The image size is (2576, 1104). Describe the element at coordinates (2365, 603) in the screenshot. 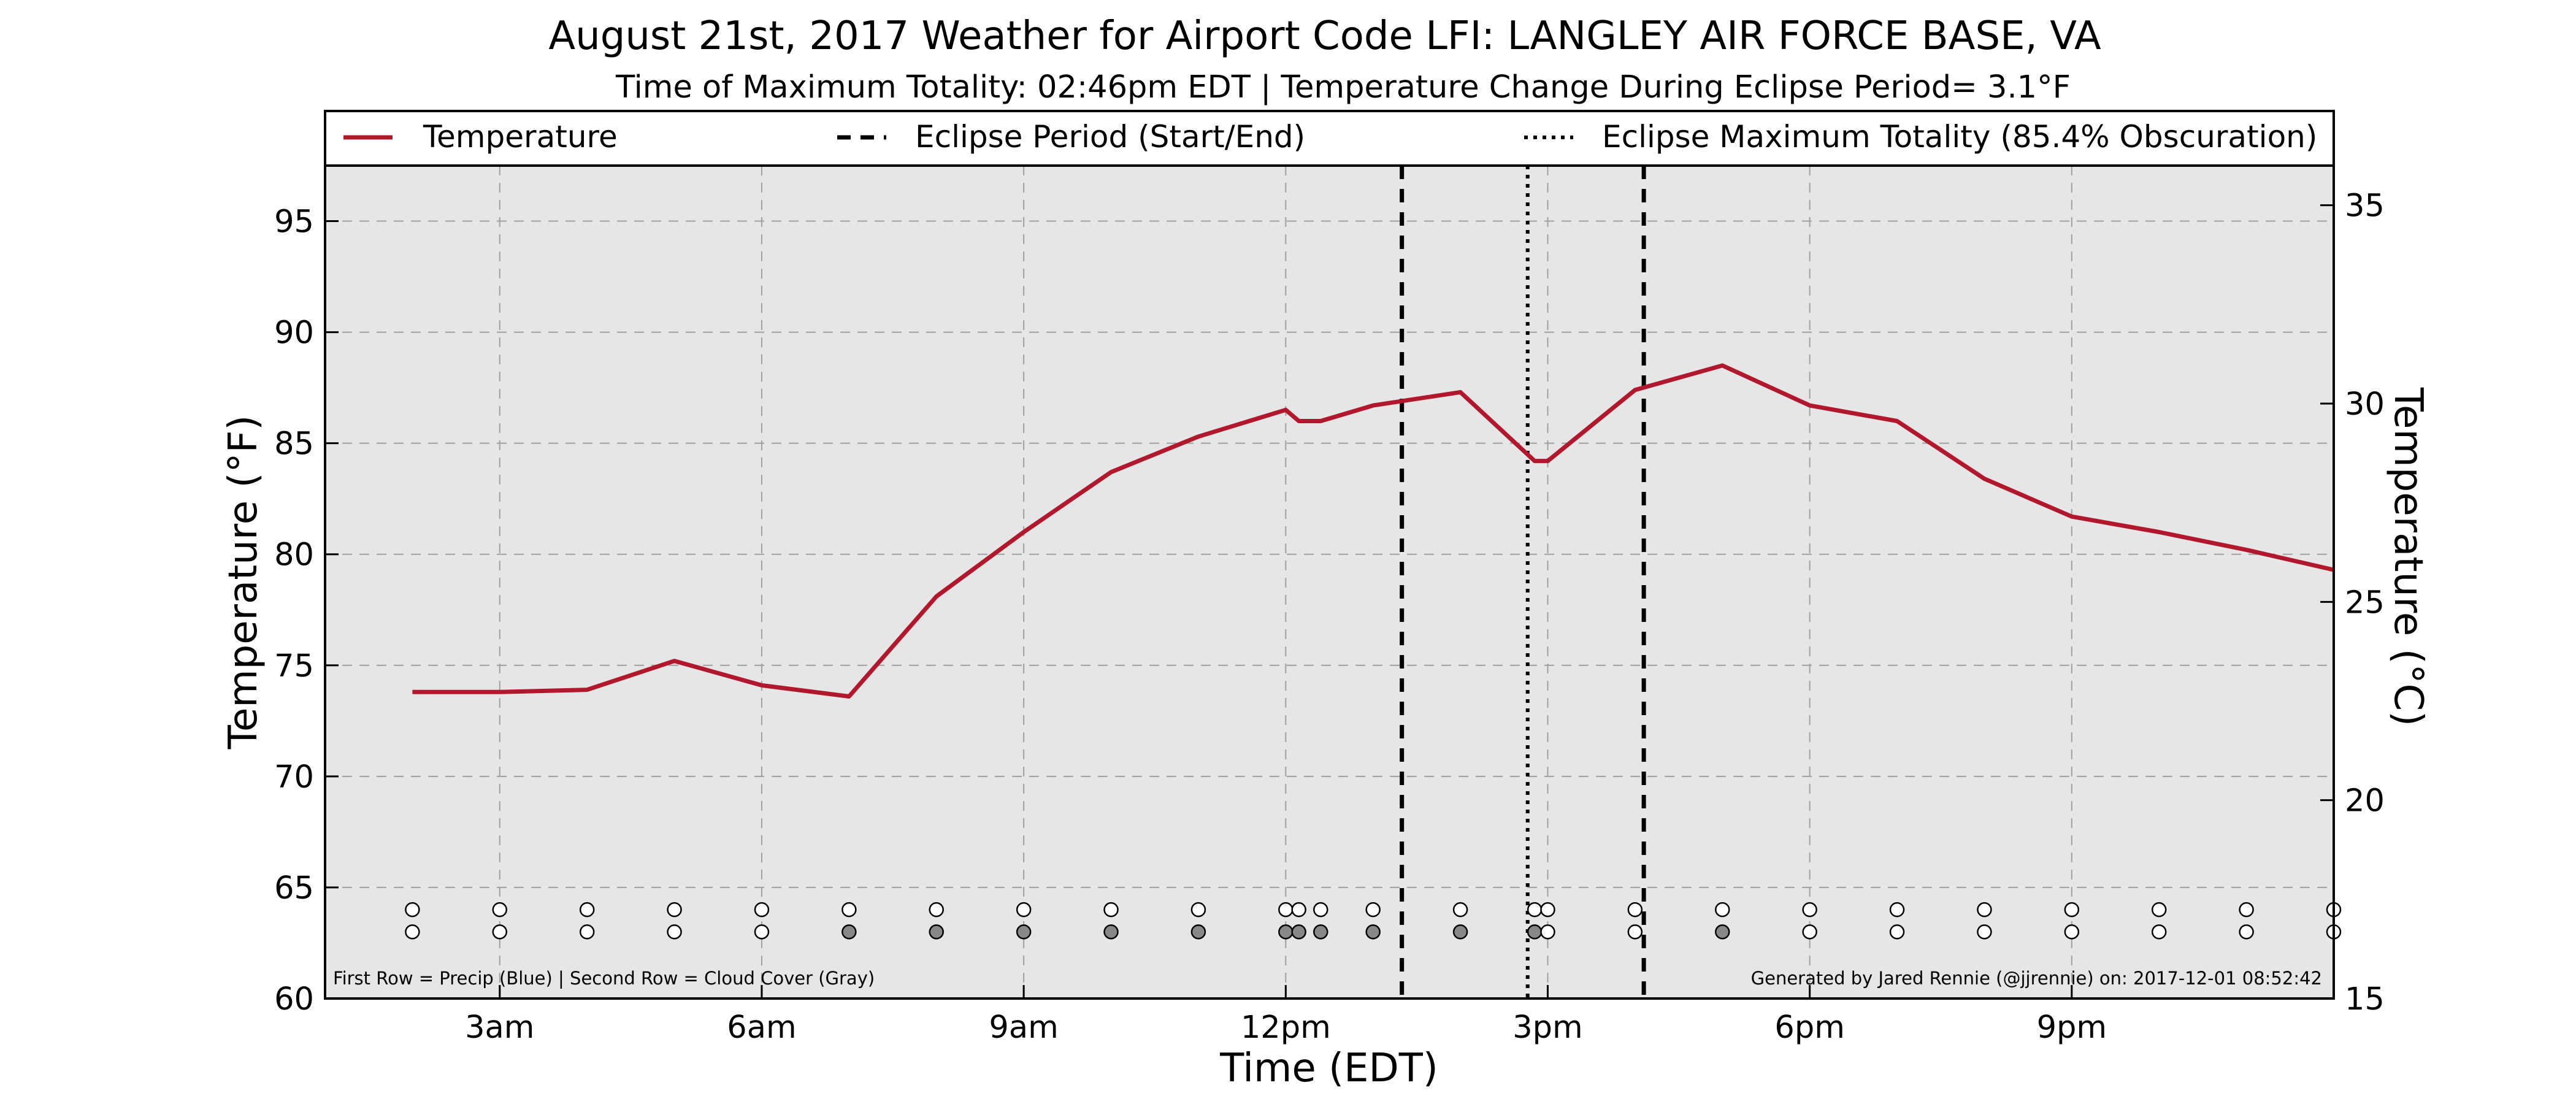

I see `y-right-tick-label: 25` at that location.